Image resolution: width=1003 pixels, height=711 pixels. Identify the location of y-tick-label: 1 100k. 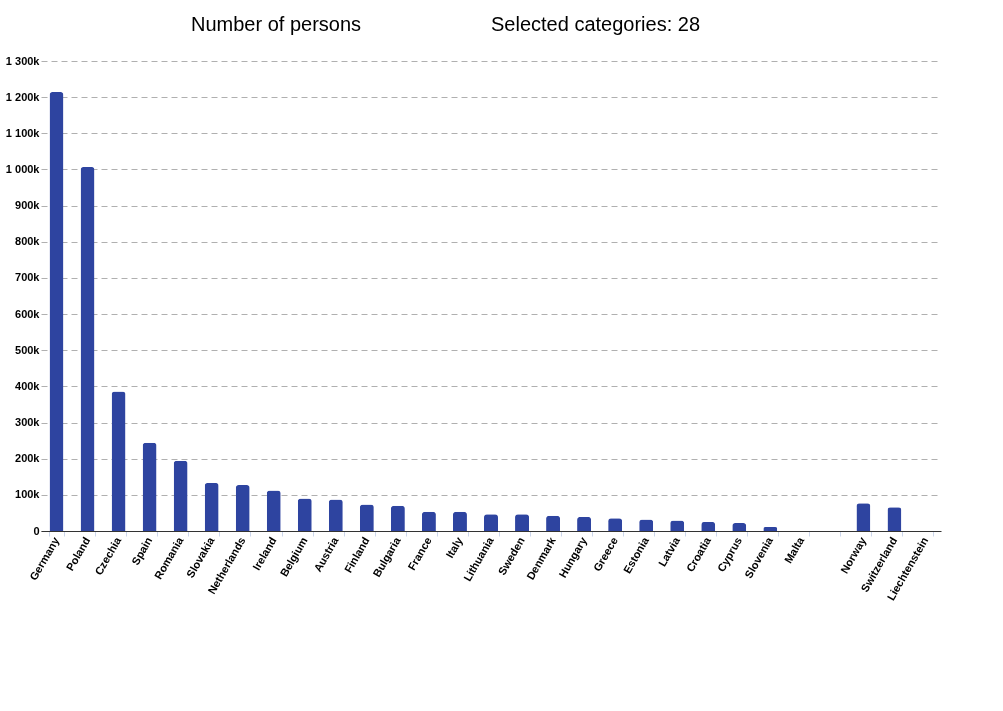
(23, 132).